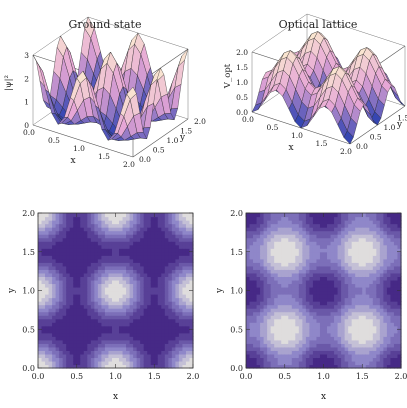 The image size is (407, 408). I want to click on box-edge, so click(279, 33).